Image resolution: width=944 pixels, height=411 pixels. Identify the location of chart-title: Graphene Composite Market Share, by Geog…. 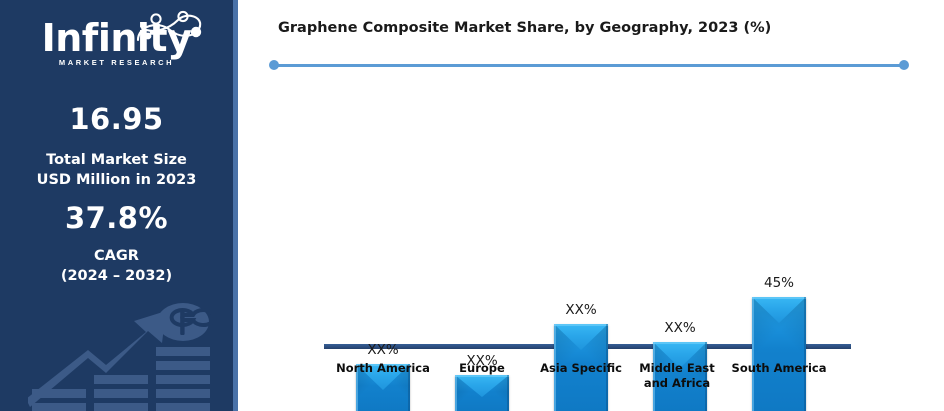
(525, 28).